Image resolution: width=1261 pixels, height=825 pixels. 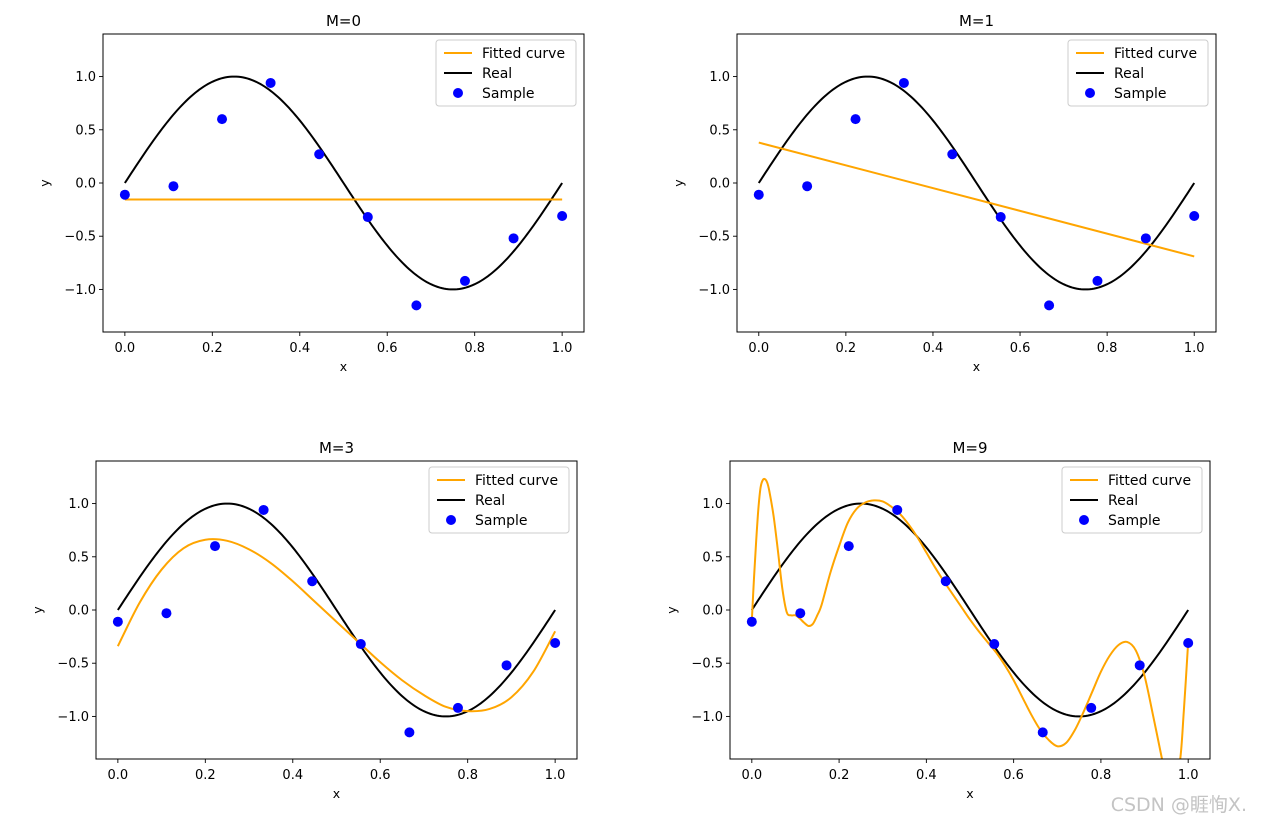 I want to click on watermark: CSDN @睚恂X., so click(x=1178, y=805).